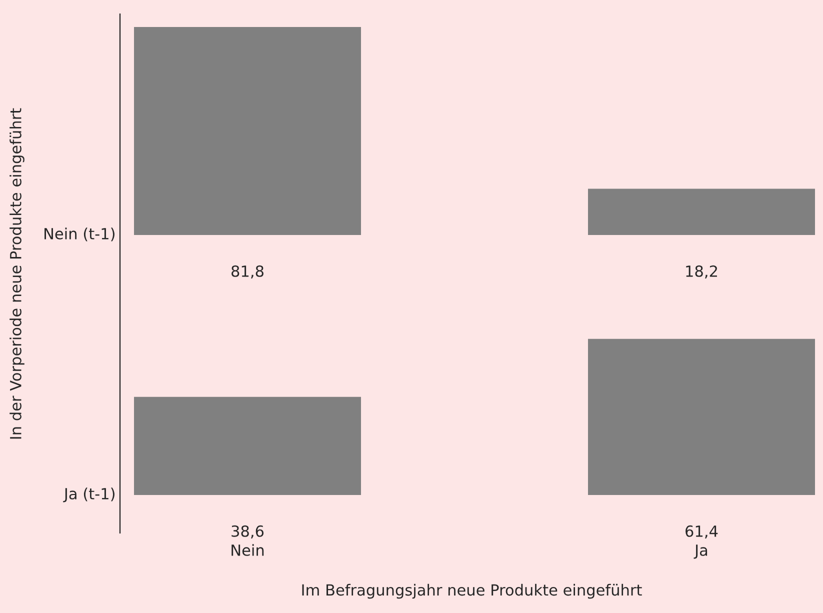 This screenshot has width=823, height=613. I want to click on data-label: 18,2, so click(701, 271).